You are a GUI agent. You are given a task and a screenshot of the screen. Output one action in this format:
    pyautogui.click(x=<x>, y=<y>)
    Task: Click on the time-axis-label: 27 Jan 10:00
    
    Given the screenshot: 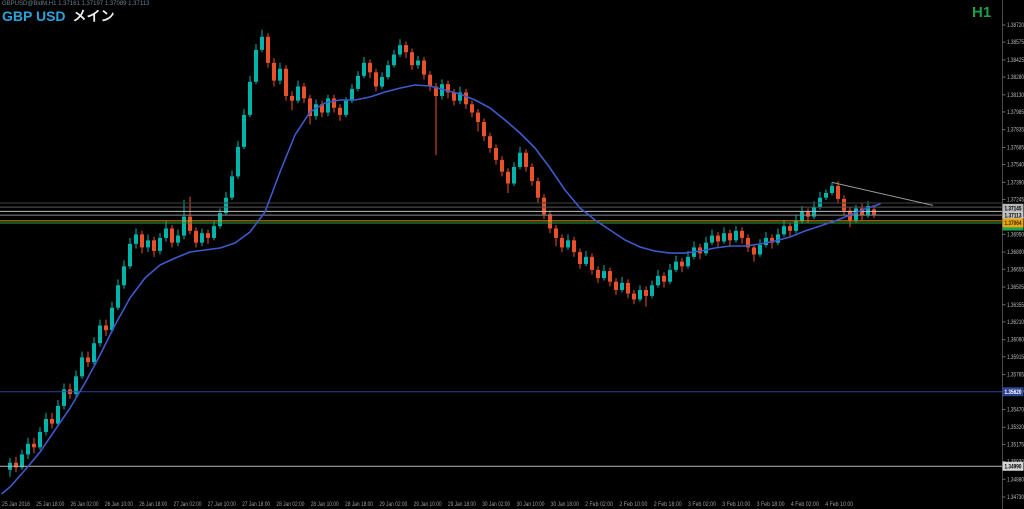 What is the action you would take?
    pyautogui.click(x=222, y=505)
    